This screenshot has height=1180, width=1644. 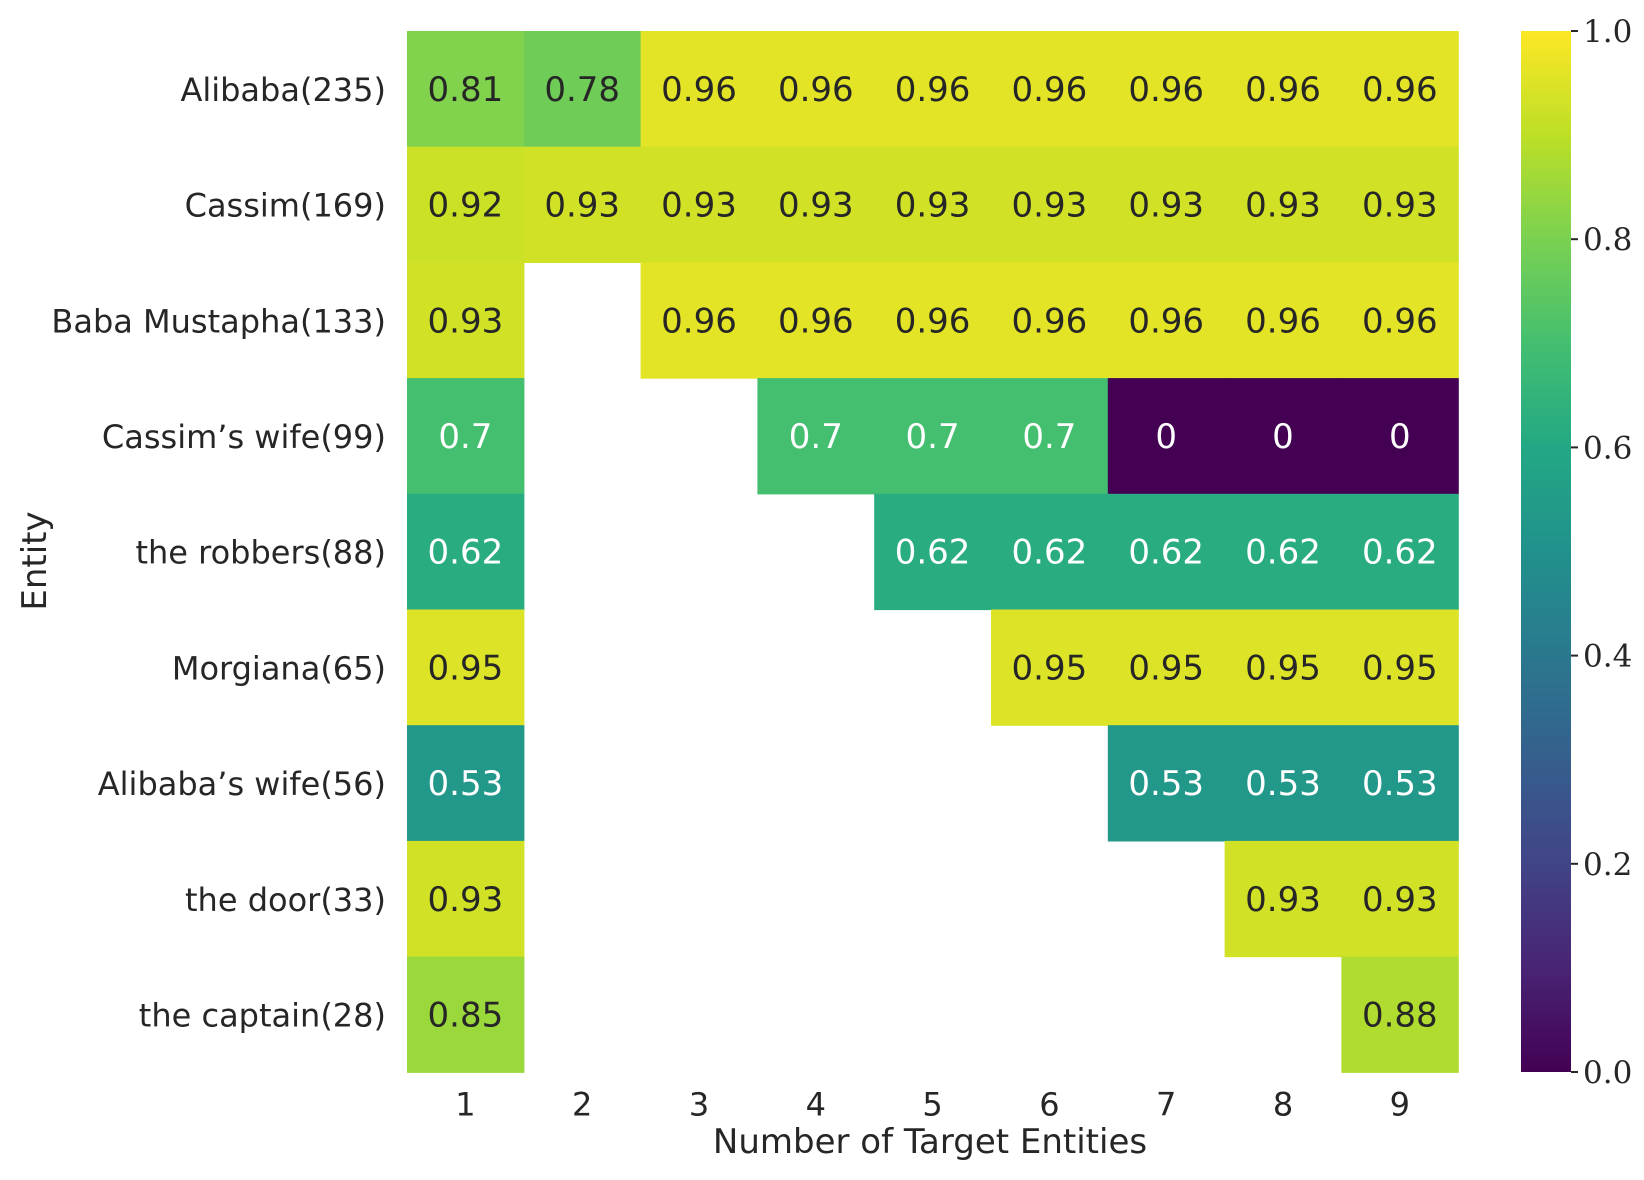 I want to click on y-tick-label: Cassim(169), so click(x=285, y=206).